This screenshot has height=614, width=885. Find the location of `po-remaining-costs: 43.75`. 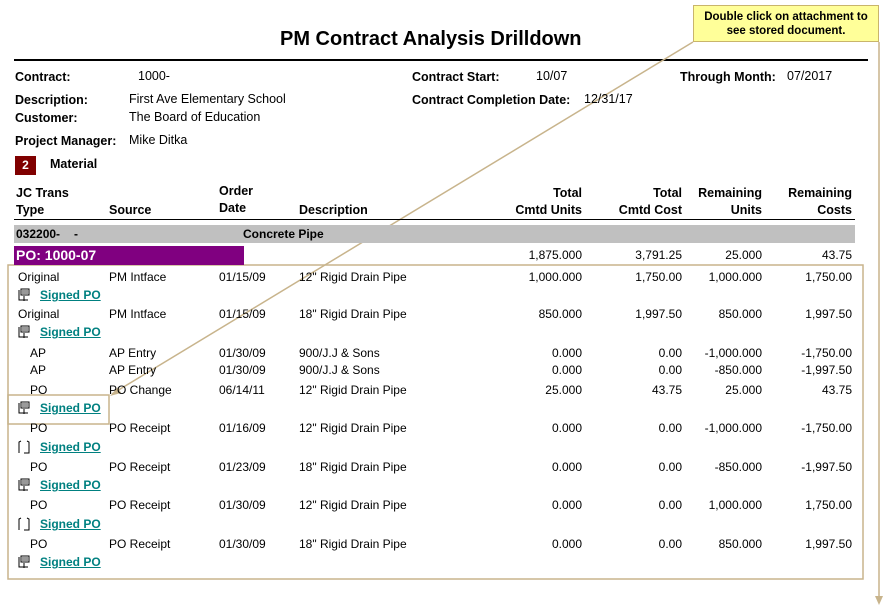

po-remaining-costs: 43.75 is located at coordinates (836, 255).